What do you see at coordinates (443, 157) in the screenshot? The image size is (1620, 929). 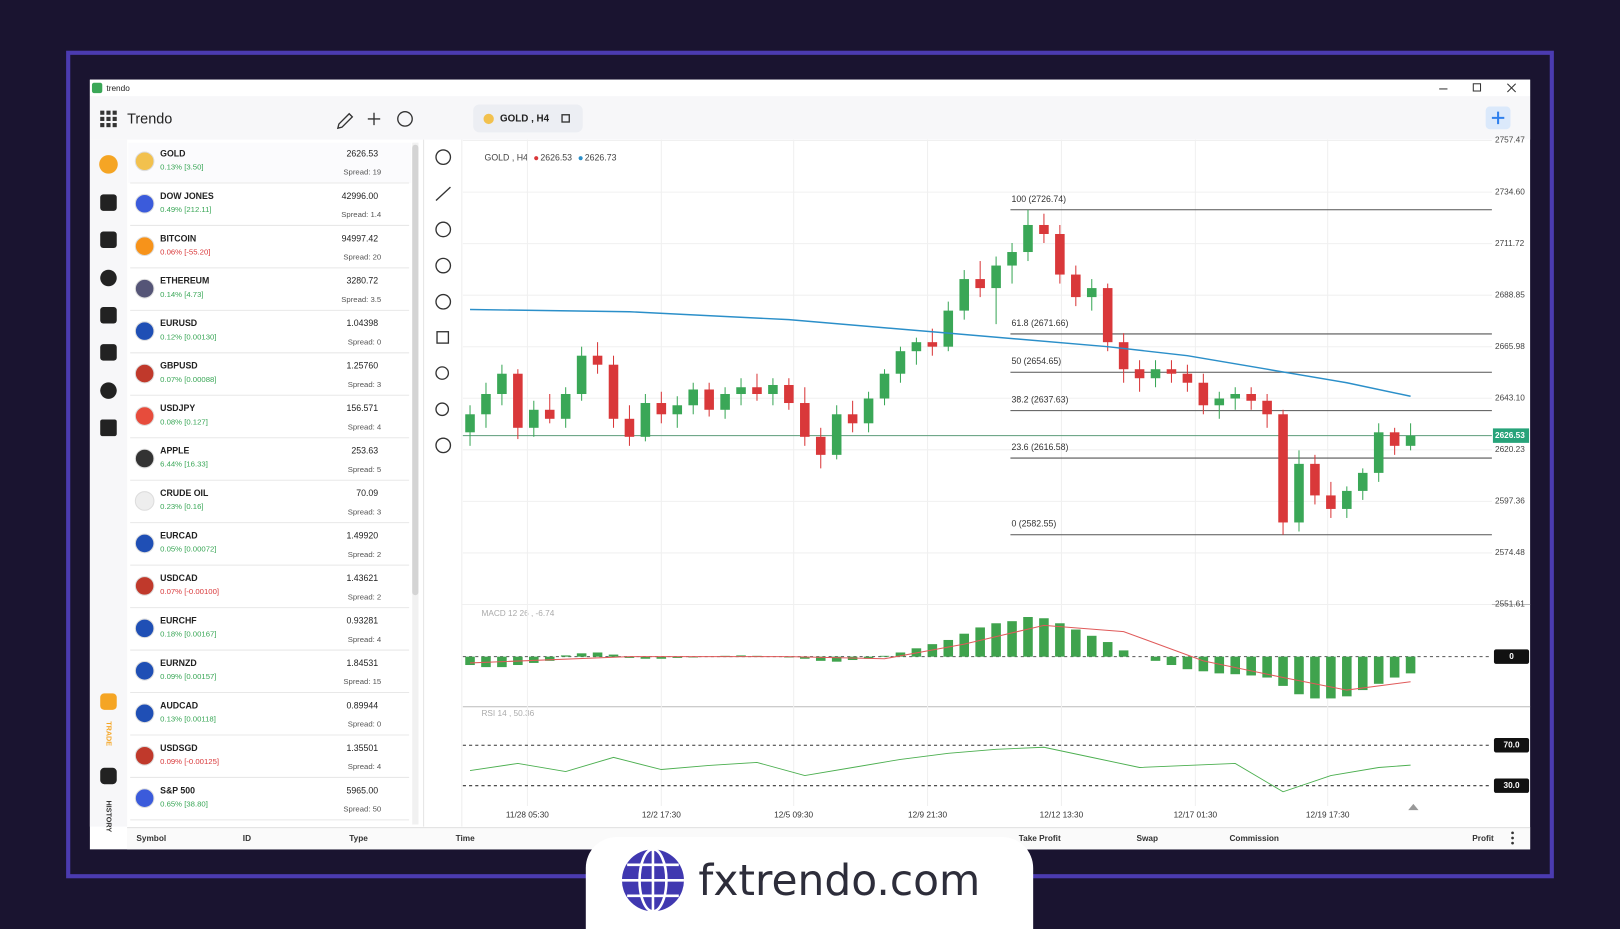 I see `tool-time` at bounding box center [443, 157].